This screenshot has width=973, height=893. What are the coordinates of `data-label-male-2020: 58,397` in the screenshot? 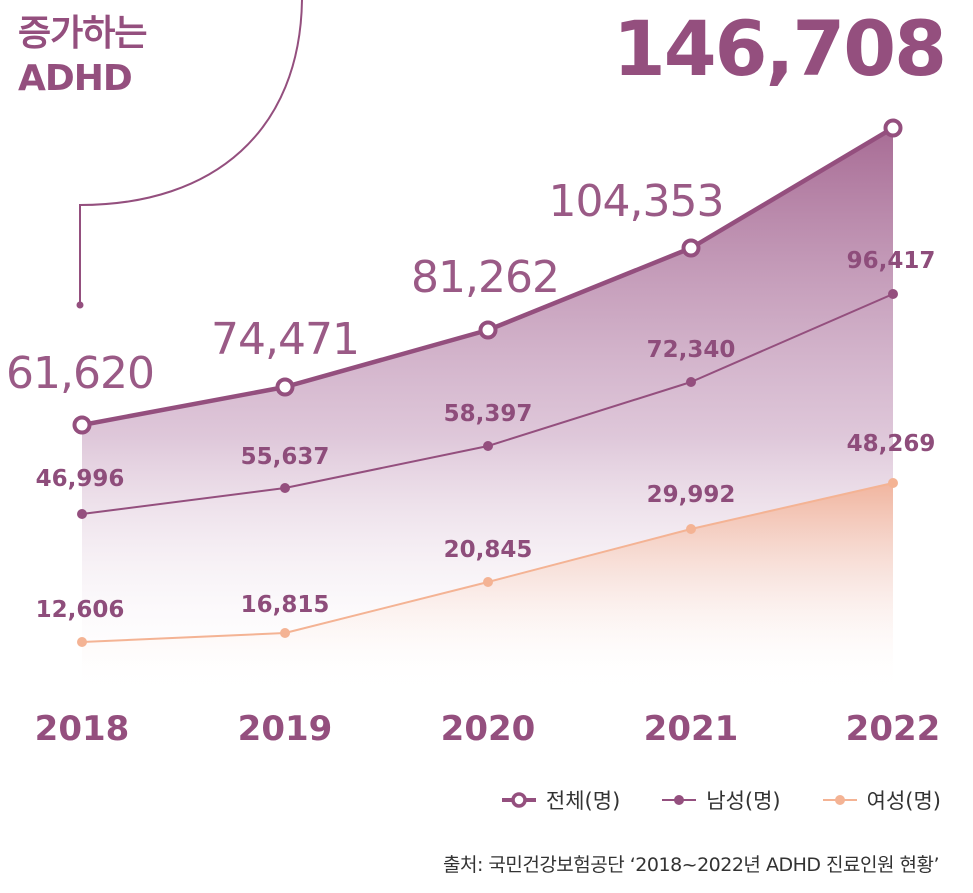 It's located at (488, 414).